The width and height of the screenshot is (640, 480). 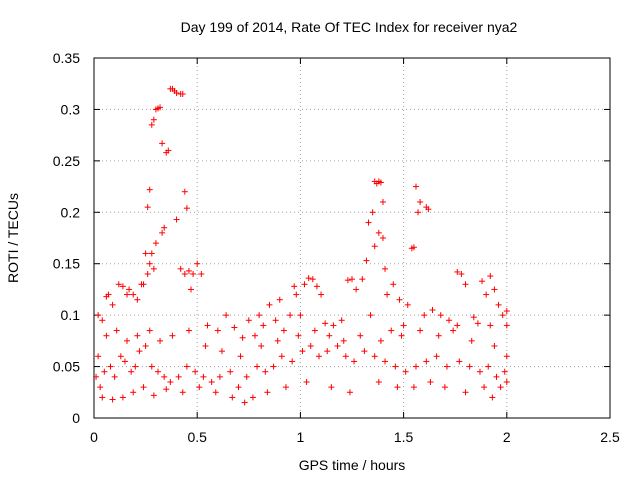 I want to click on y-tick-labels: 0 0.05 0.1 0.15 0.2 0.25 0.3 0.35, so click(x=66, y=238).